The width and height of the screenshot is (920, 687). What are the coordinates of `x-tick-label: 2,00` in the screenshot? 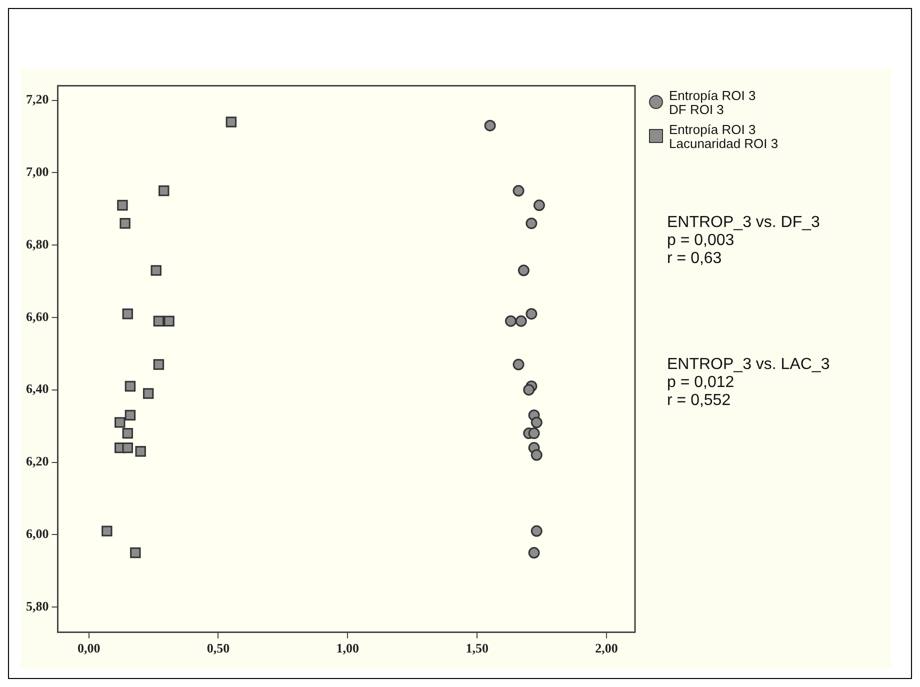 It's located at (606, 648).